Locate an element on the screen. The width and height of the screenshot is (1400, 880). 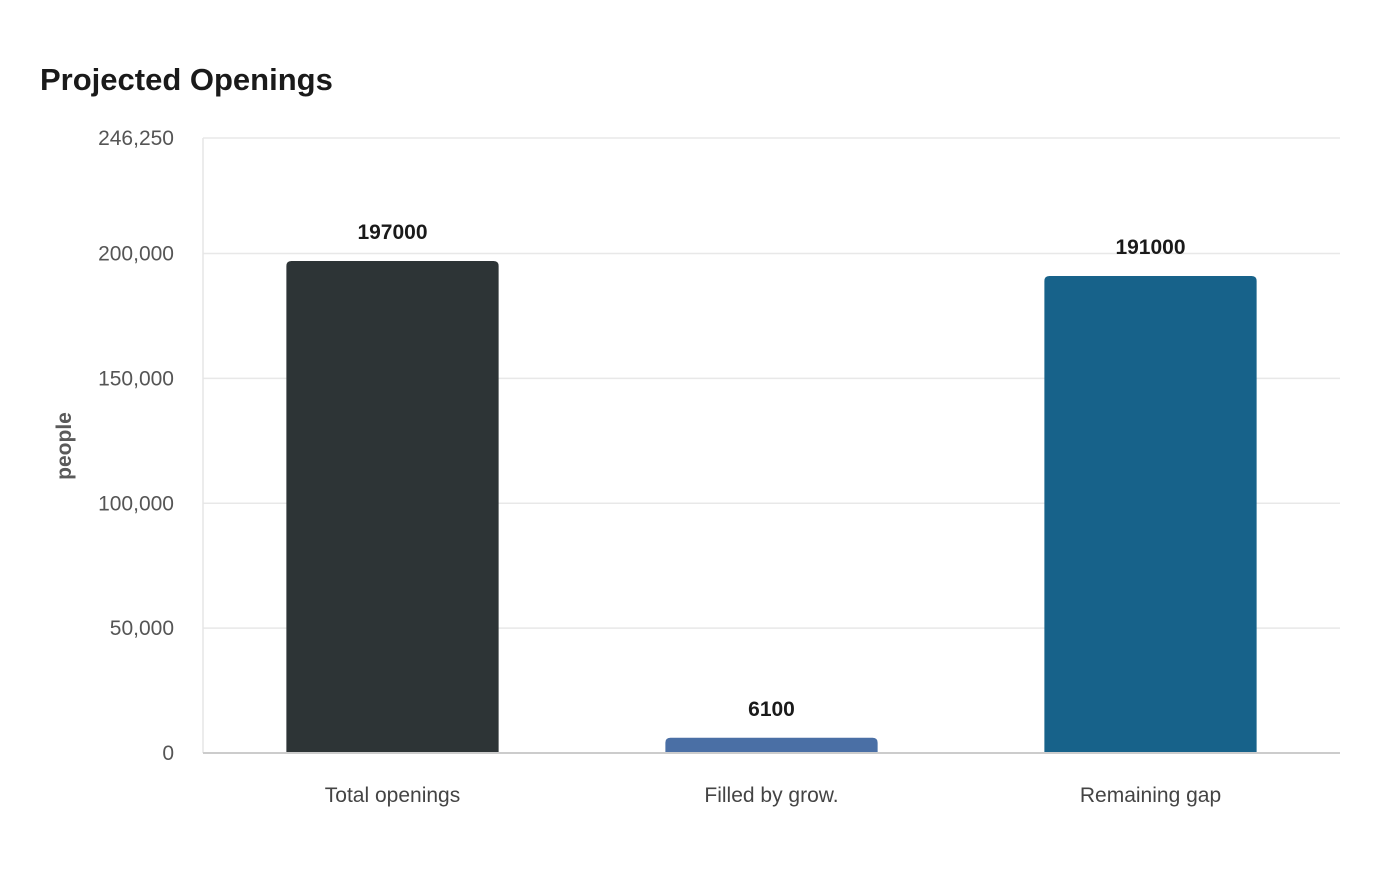
bar-total-openings is located at coordinates (392, 507).